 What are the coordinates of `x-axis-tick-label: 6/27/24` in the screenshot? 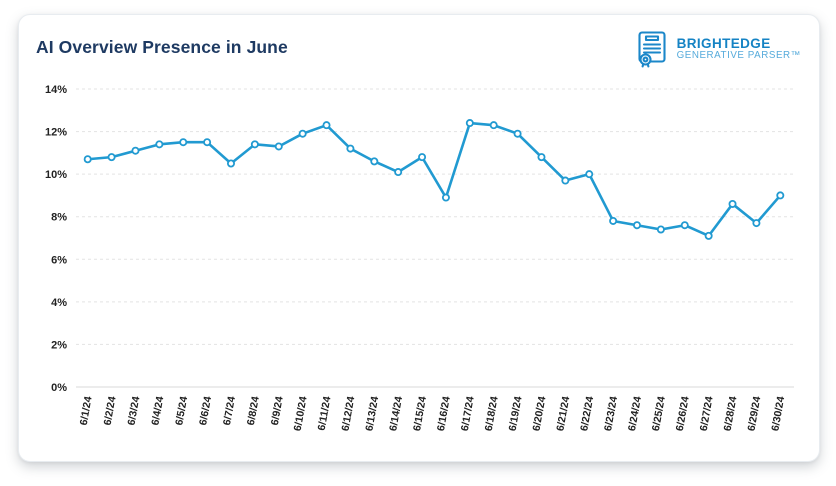 It's located at (707, 413).